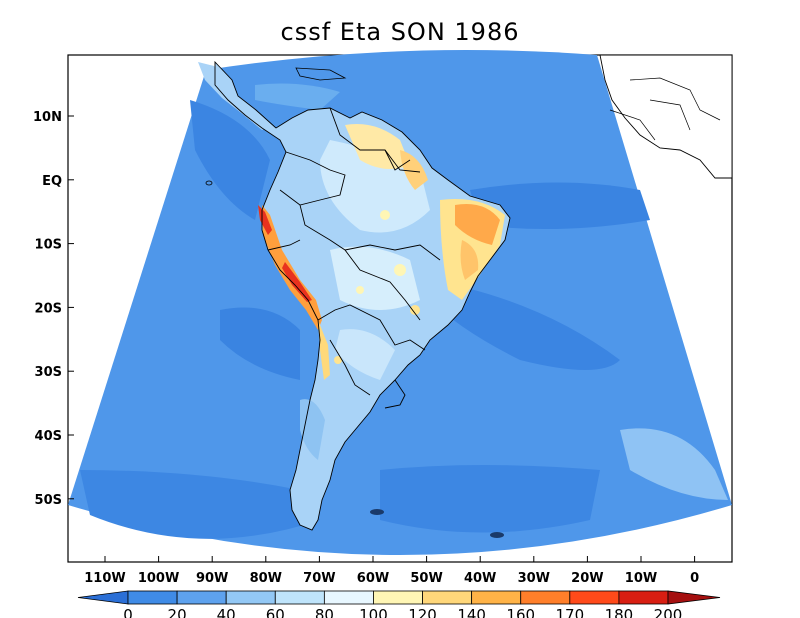 This screenshot has height=618, width=800. Describe the element at coordinates (520, 612) in the screenshot. I see `colorbar-label: 160` at that location.